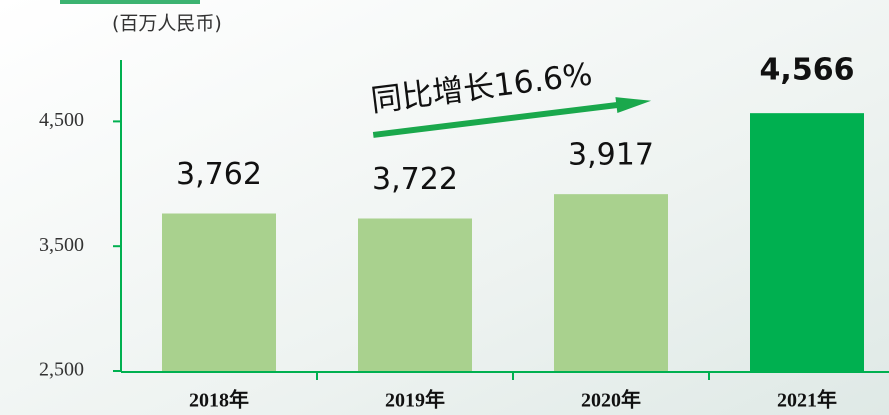 This screenshot has height=415, width=889. Describe the element at coordinates (167, 24) in the screenshot. I see `unit-label: (百万人民币)` at that location.